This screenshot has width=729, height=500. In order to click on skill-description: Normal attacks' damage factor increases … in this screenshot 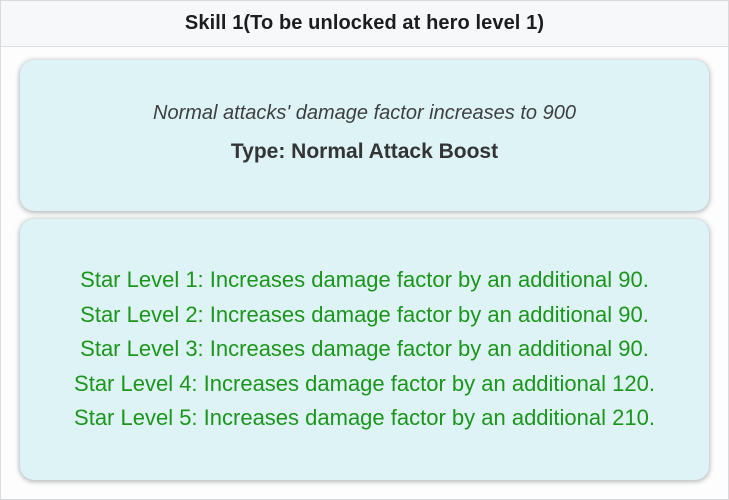, I will do `click(364, 112)`.